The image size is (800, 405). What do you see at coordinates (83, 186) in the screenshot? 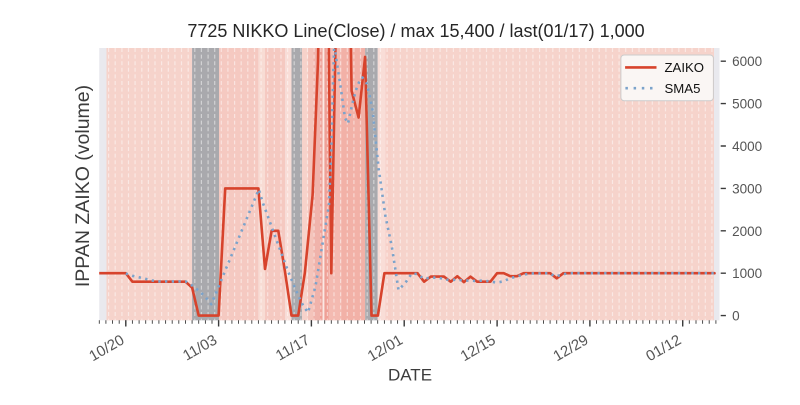
I see `svg-text: IPPAN ZAIKO (volume)` at bounding box center [83, 186].